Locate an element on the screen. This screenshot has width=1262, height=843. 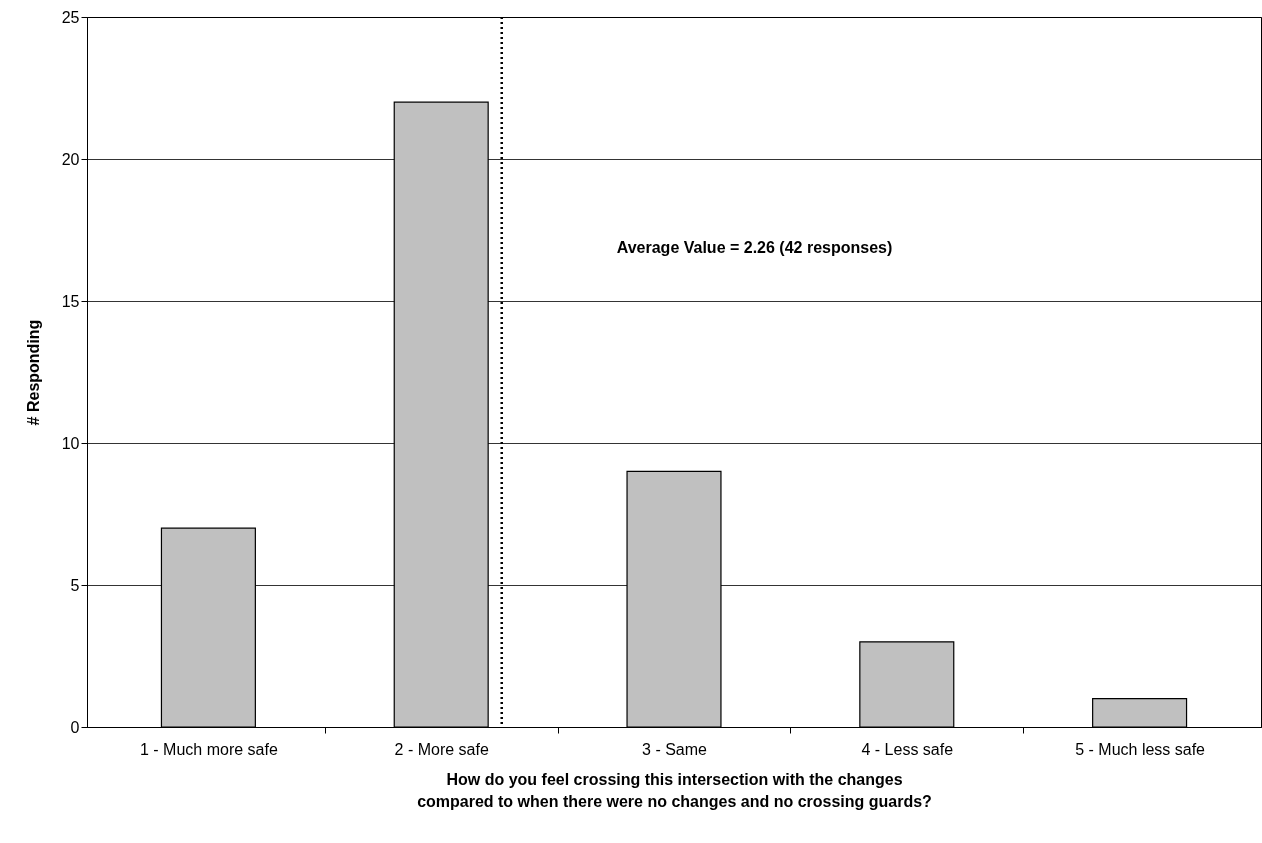
x-tick-label: 4 - Less safe is located at coordinates (907, 749).